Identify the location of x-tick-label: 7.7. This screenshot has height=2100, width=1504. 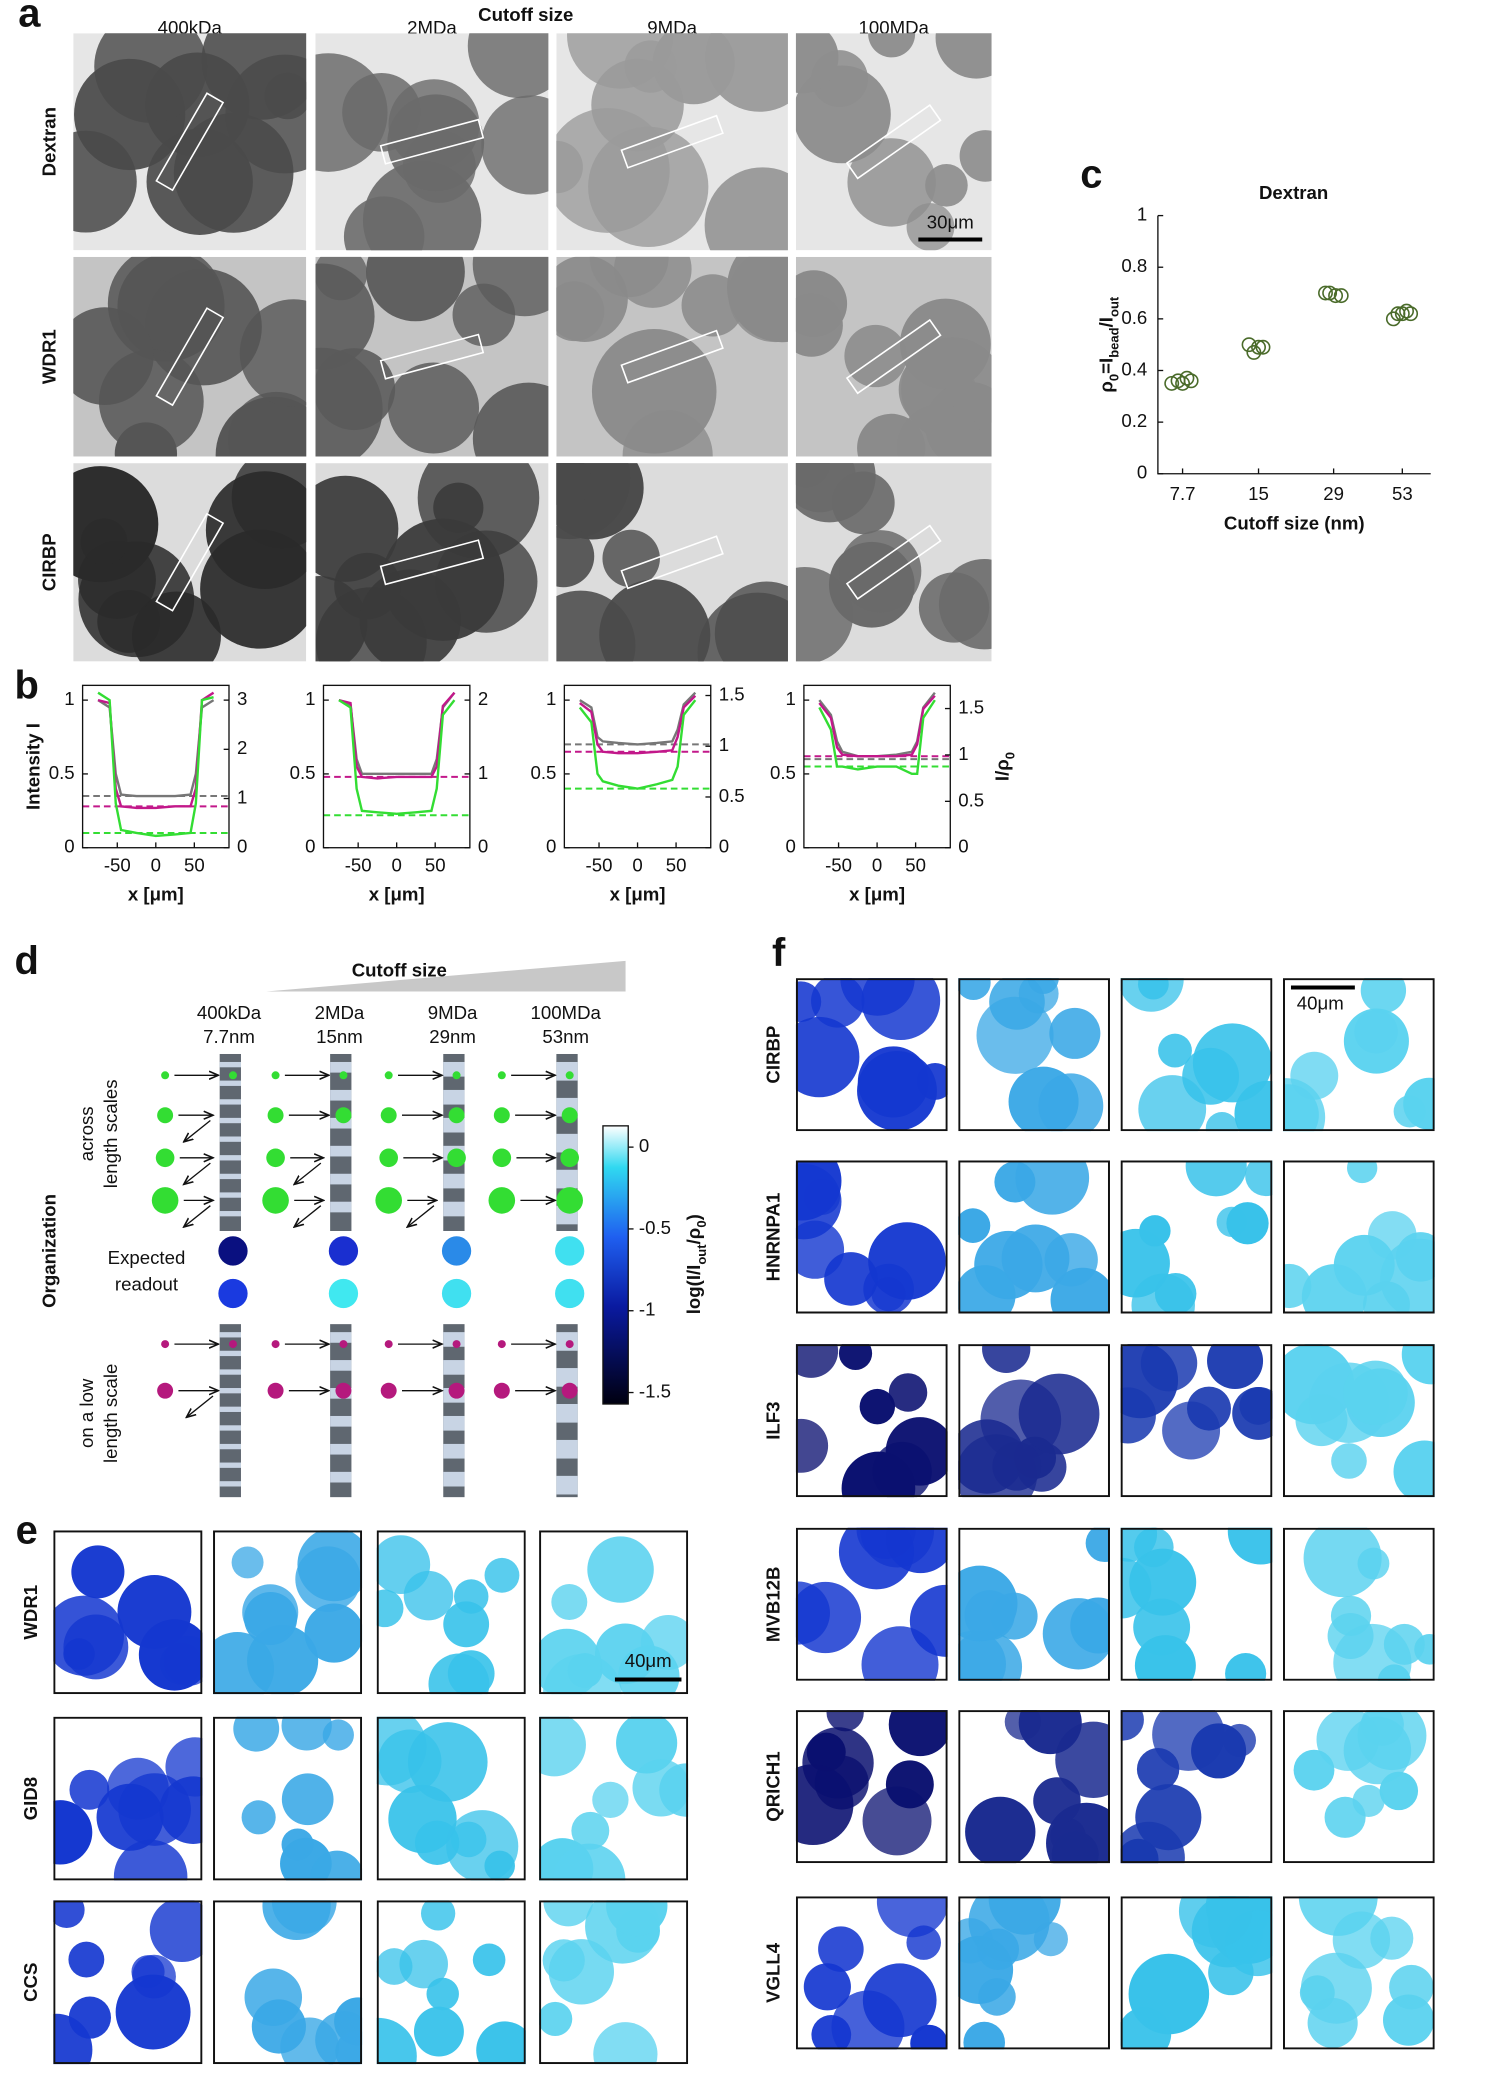
(1183, 493).